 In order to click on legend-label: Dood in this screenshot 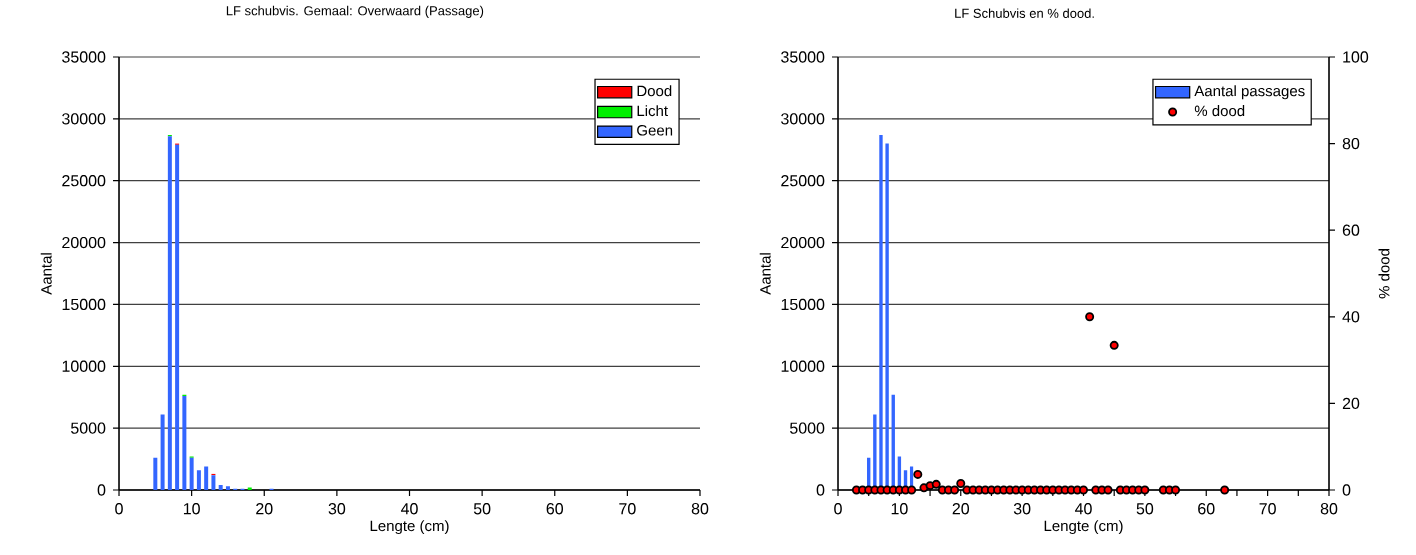, I will do `click(654, 91)`.